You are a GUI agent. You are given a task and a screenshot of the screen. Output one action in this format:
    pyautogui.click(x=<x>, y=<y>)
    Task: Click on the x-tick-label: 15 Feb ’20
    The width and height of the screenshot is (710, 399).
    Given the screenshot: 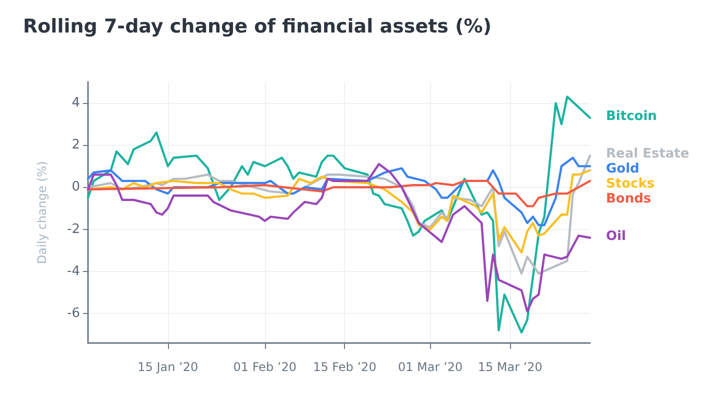 What is the action you would take?
    pyautogui.click(x=344, y=367)
    